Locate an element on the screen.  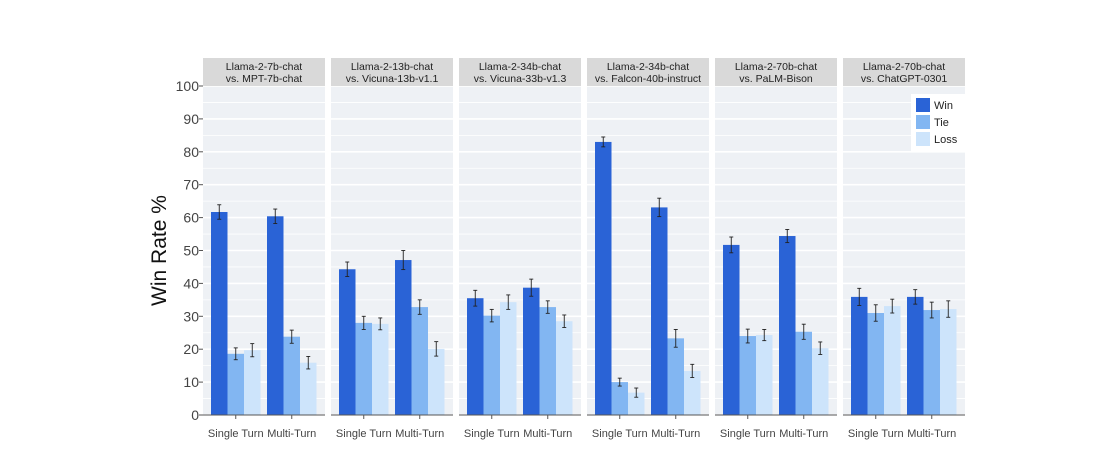
y-tick-label: 10 is located at coordinates (191, 382).